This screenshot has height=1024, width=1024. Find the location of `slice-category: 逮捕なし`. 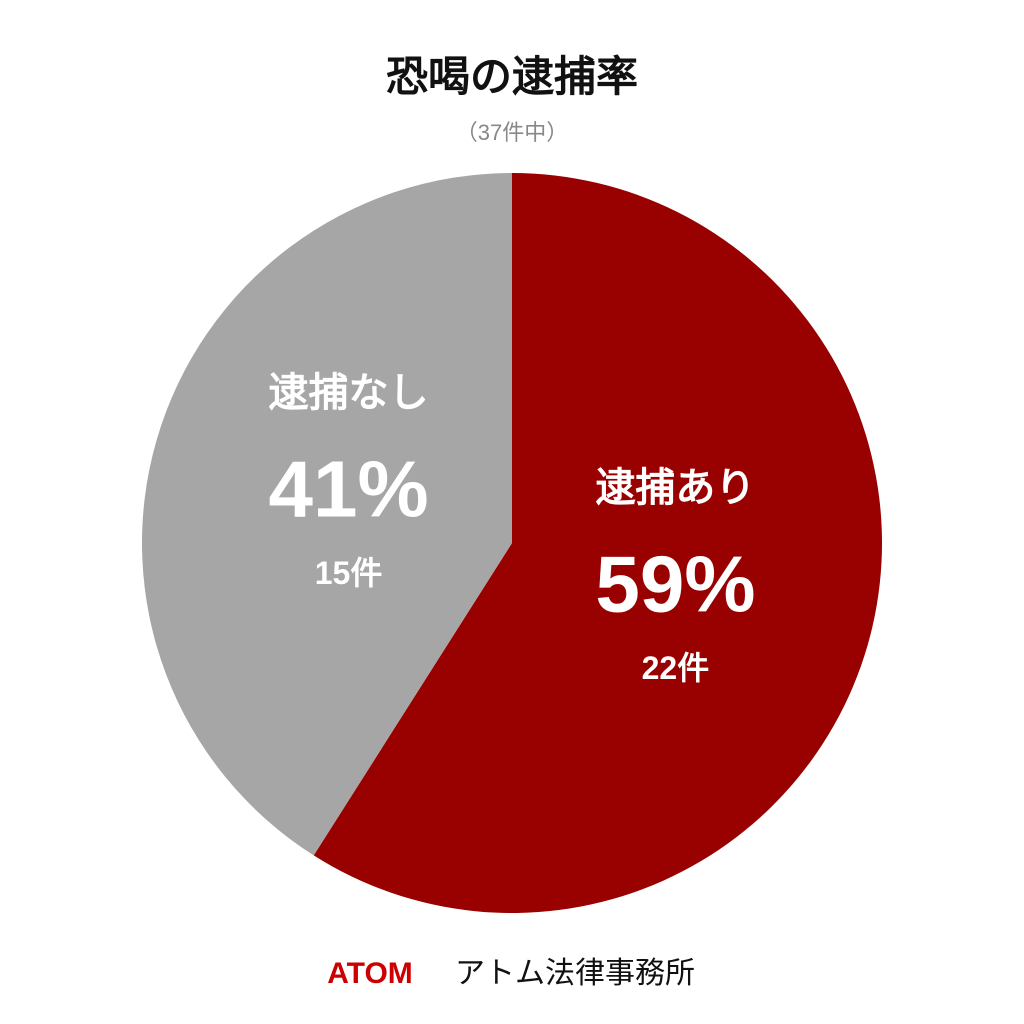

slice-category: 逮捕なし is located at coordinates (349, 393).